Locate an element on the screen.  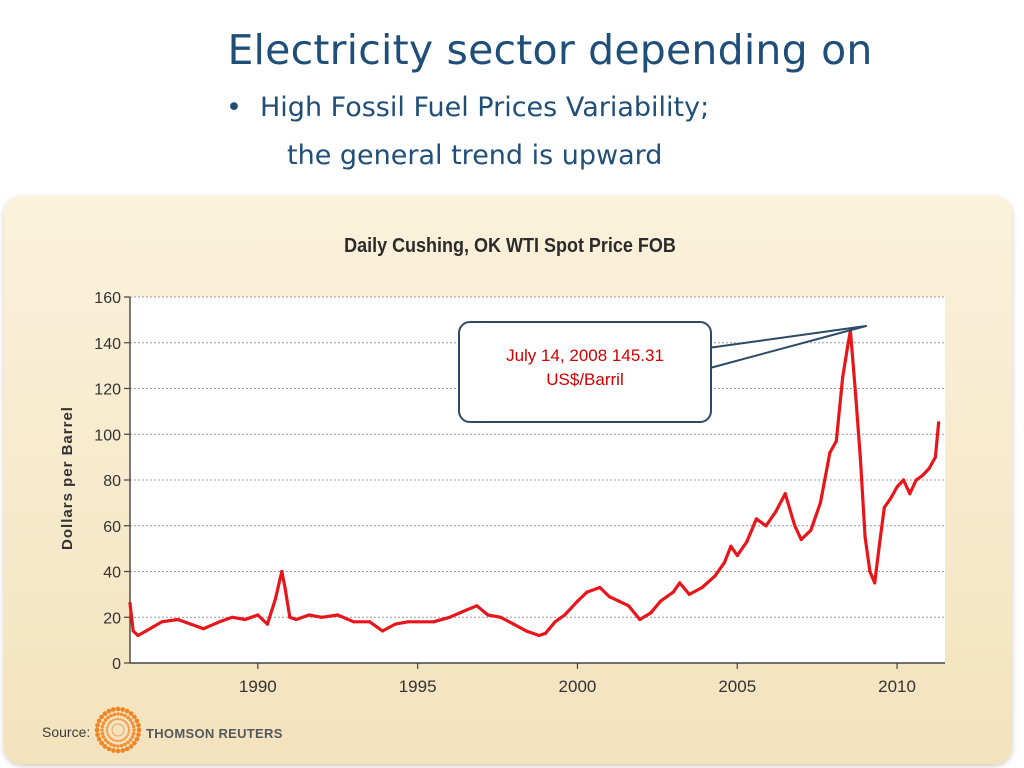
y-tick-label: 20 is located at coordinates (112, 618).